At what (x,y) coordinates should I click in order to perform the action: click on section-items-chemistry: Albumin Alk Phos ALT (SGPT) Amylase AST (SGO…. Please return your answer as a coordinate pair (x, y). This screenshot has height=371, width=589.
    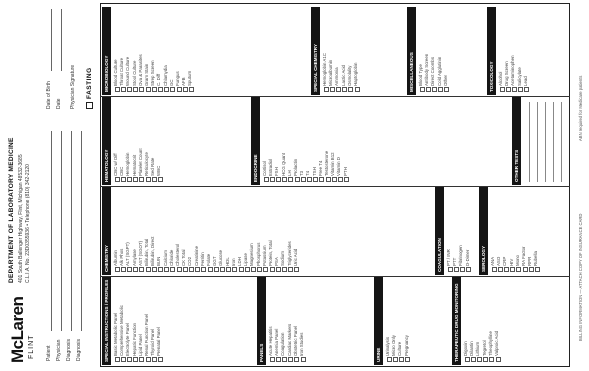
    Looking at the image, I should click on (273, 231).